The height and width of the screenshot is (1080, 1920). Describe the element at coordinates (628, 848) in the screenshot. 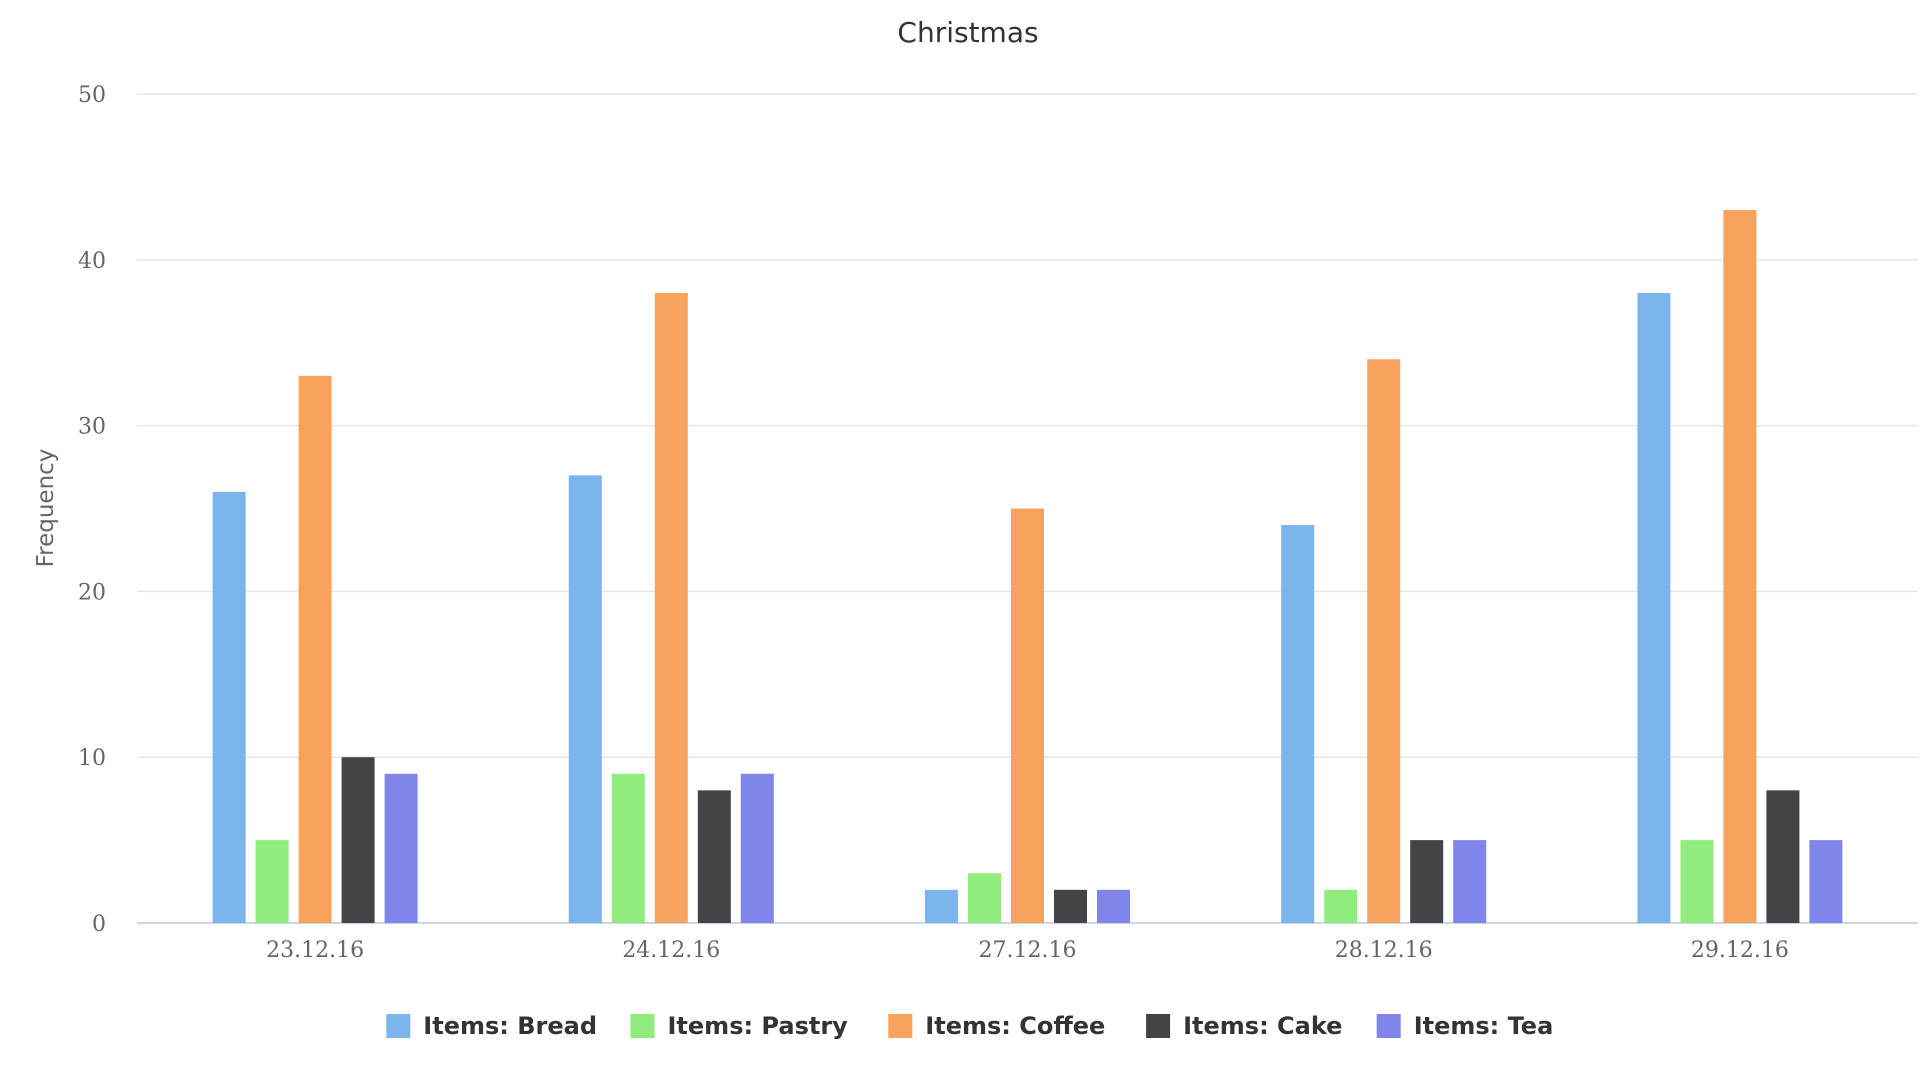

I see `bar-items-pastry-24.12.16` at that location.